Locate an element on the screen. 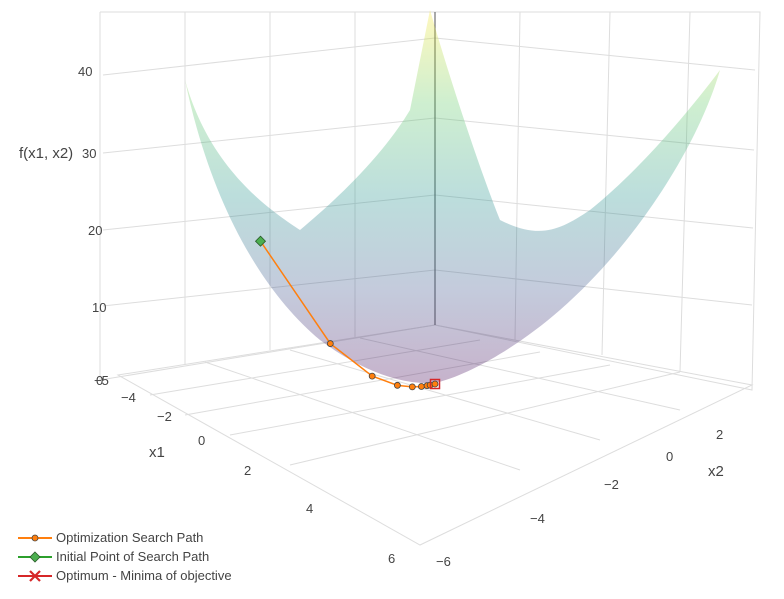  z-tick-label: 0 is located at coordinates (99, 380).